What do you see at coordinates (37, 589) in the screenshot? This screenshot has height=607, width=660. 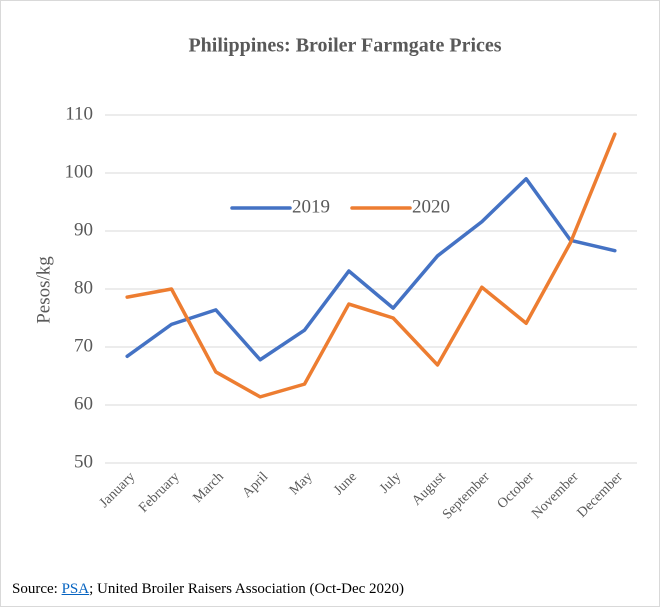 I see `source-prefix: Source:` at bounding box center [37, 589].